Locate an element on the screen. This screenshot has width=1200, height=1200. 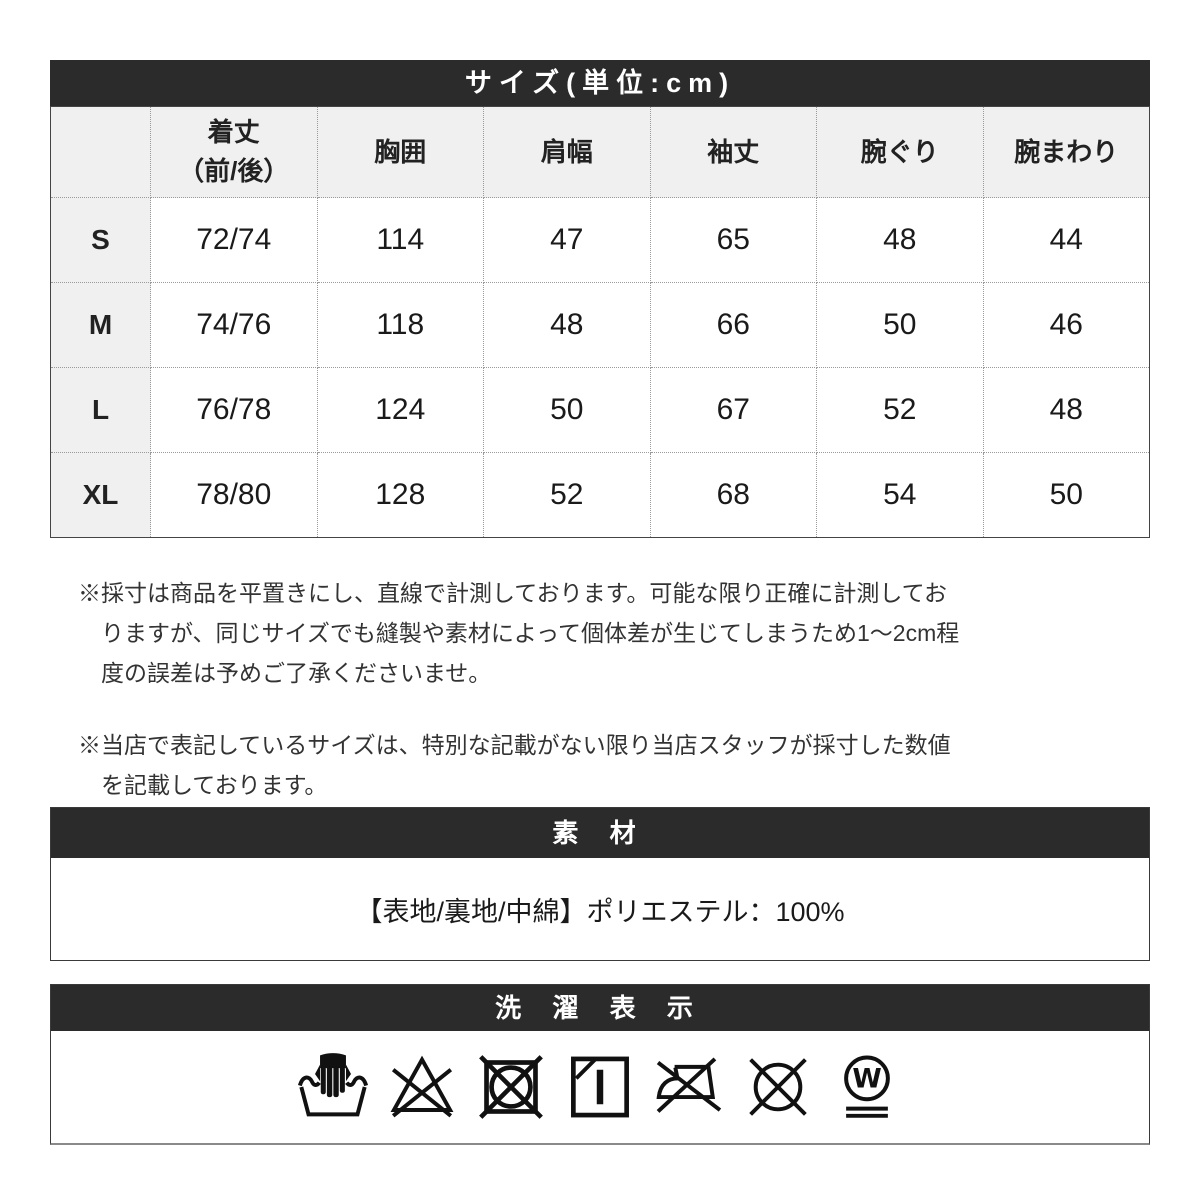
do-not-bleach-icon is located at coordinates (422, 1087).